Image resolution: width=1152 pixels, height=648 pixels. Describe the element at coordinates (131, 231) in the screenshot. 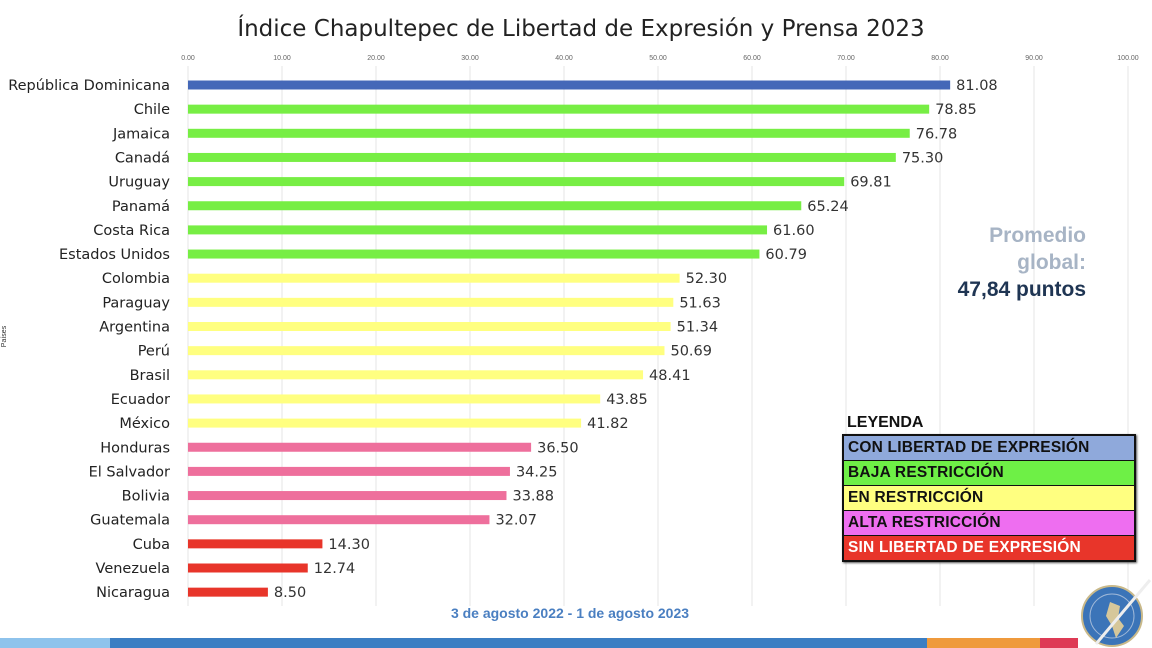

I see `category-label: Costa Rica` at that location.